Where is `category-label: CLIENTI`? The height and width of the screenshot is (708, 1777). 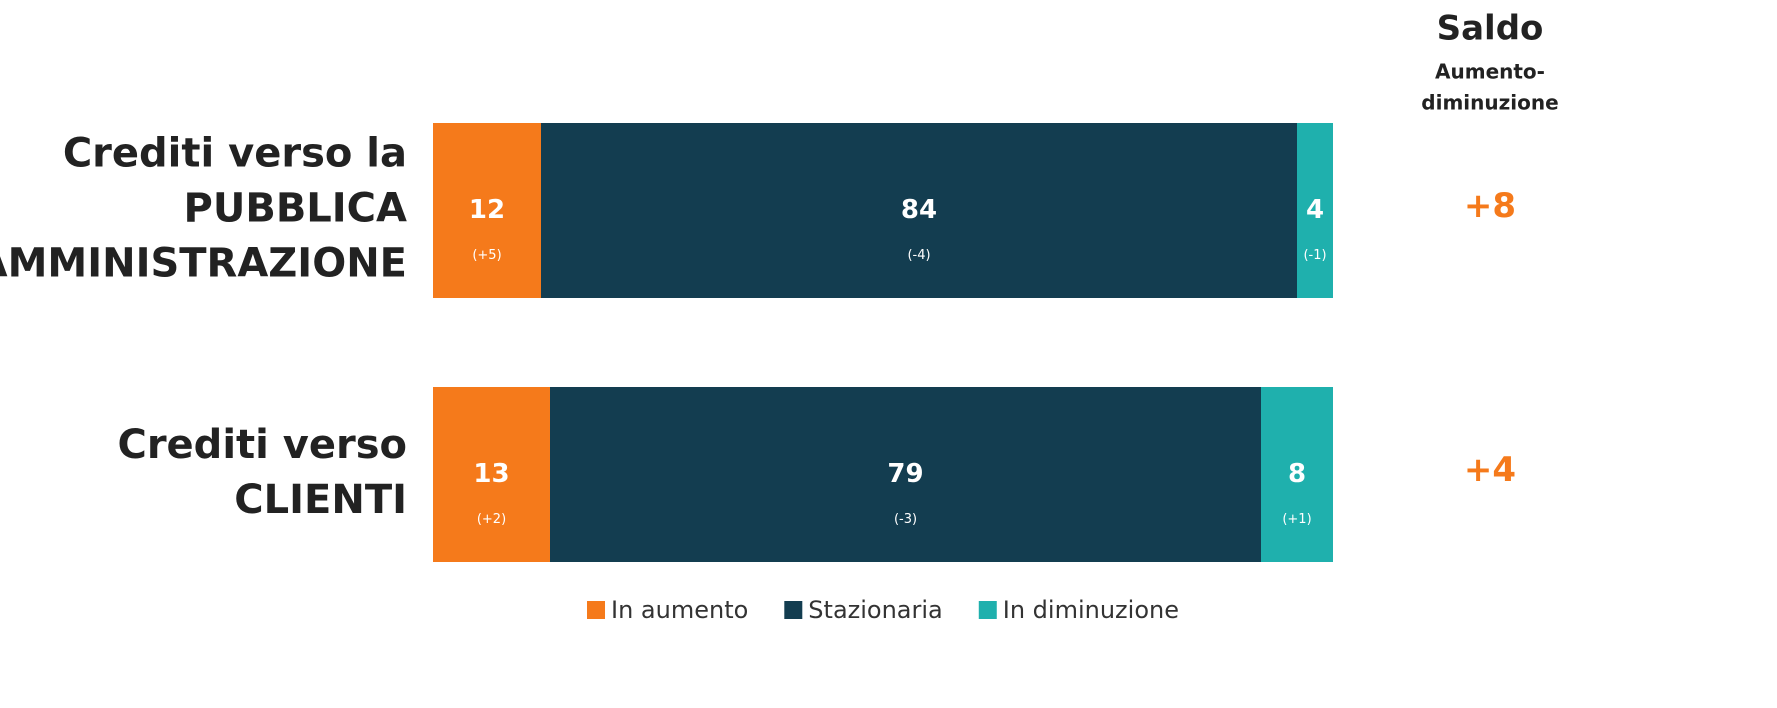 category-label: CLIENTI is located at coordinates (320, 500).